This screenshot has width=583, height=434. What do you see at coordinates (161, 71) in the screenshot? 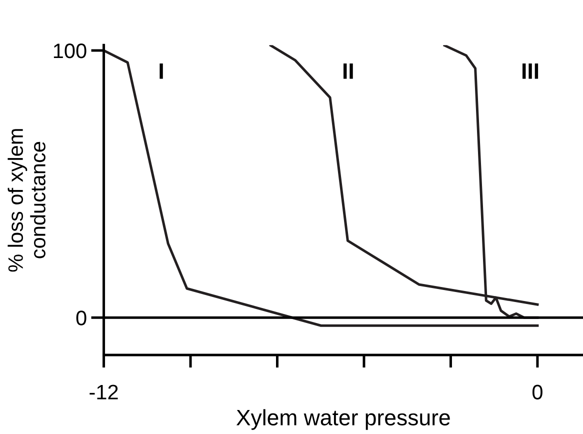
I see `annotation: I` at bounding box center [161, 71].